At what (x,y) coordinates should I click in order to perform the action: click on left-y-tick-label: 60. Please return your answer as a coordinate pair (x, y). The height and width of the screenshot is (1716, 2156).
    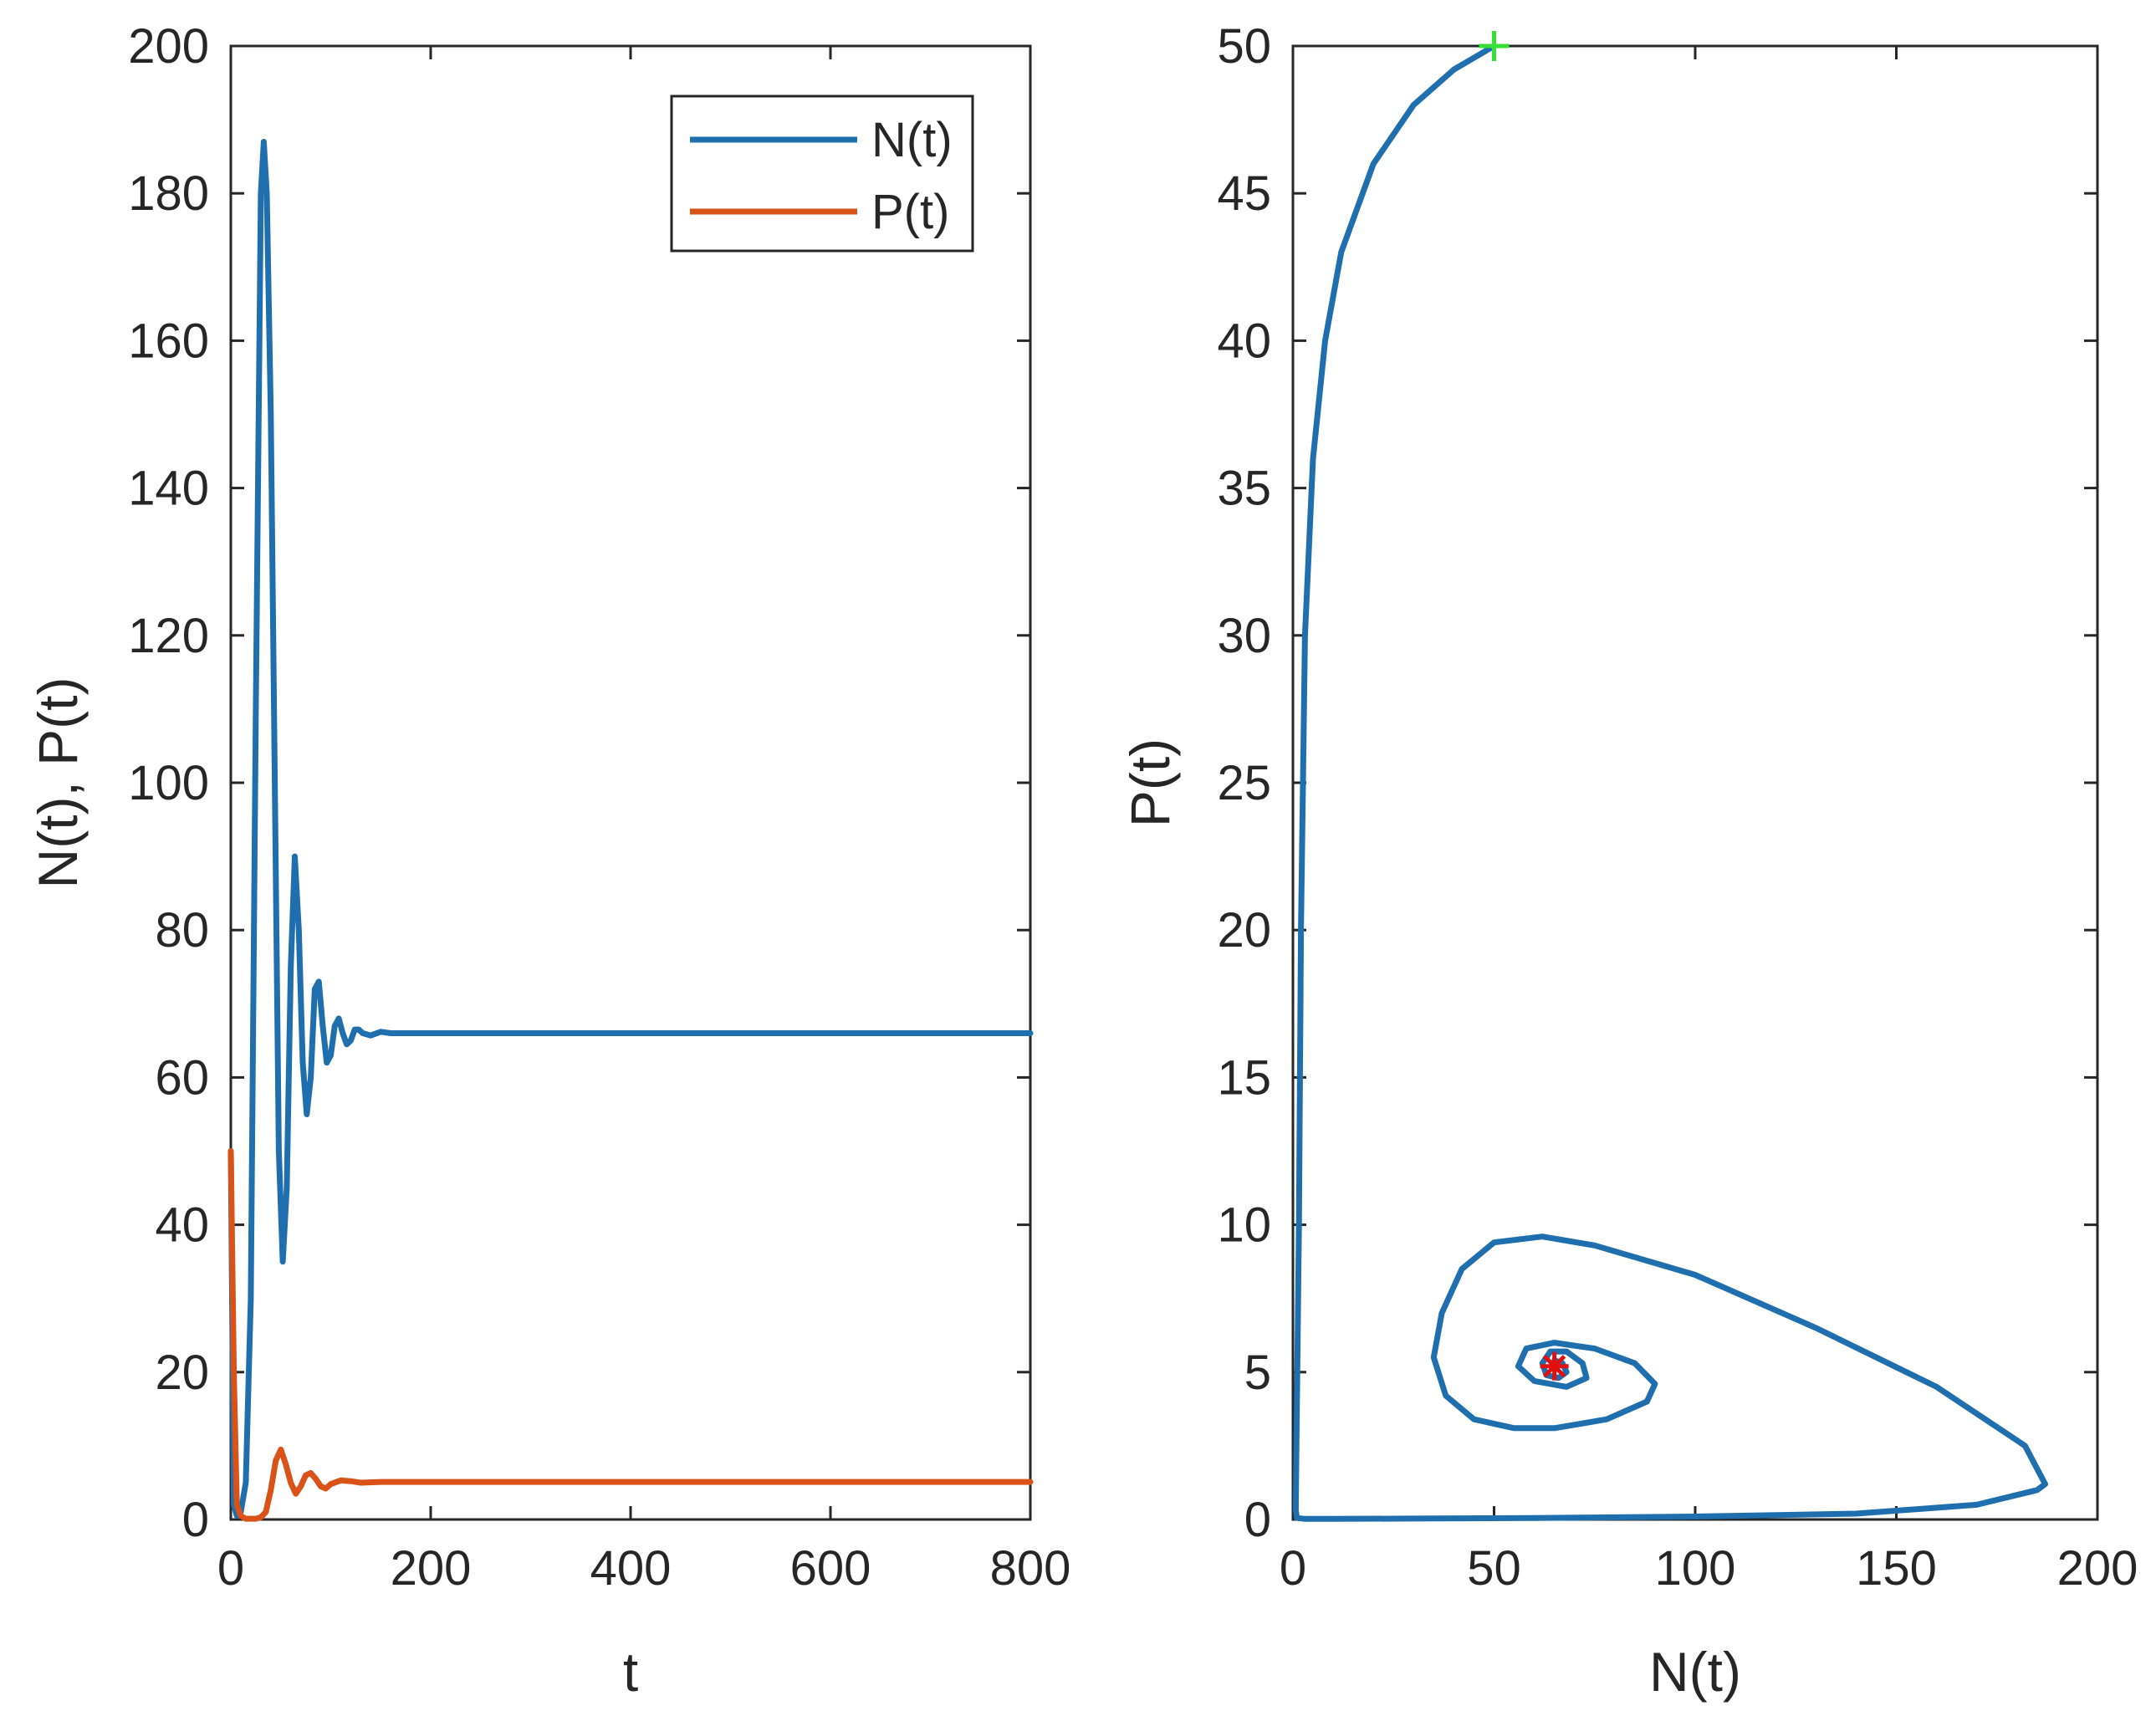
    Looking at the image, I should click on (182, 1077).